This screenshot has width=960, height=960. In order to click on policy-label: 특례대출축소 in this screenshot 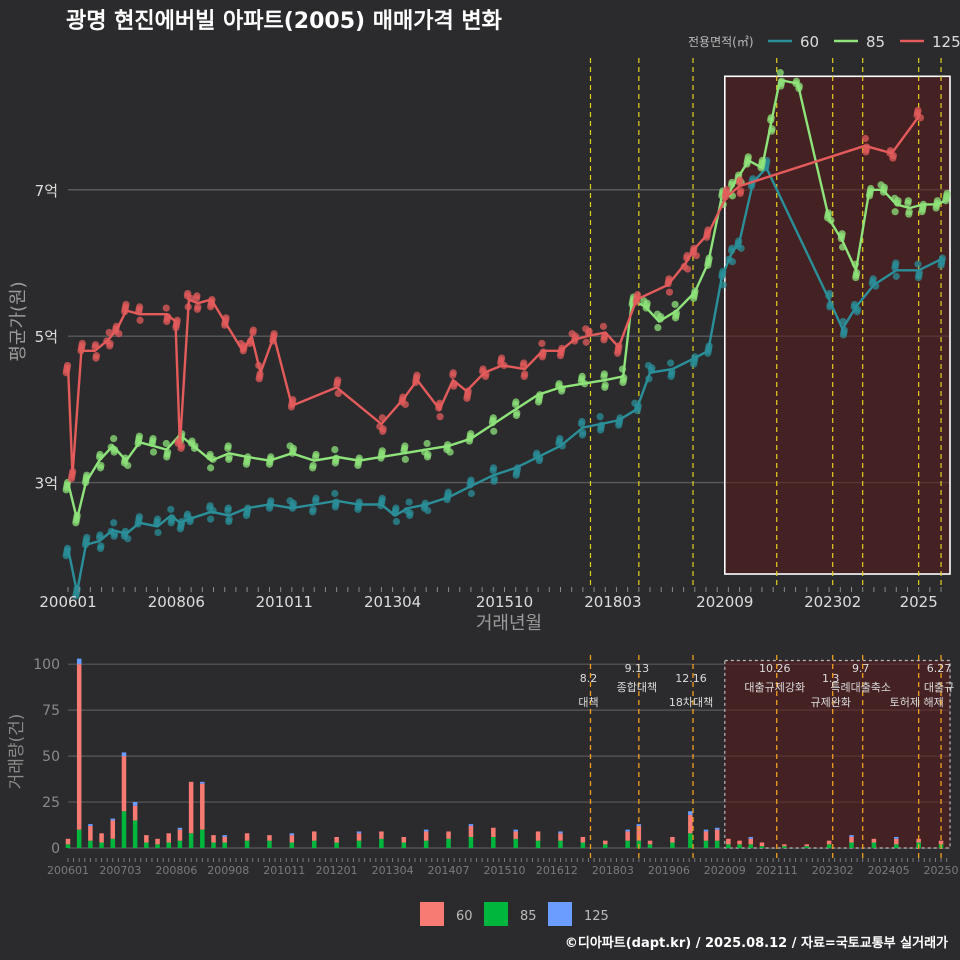, I will do `click(860, 687)`.